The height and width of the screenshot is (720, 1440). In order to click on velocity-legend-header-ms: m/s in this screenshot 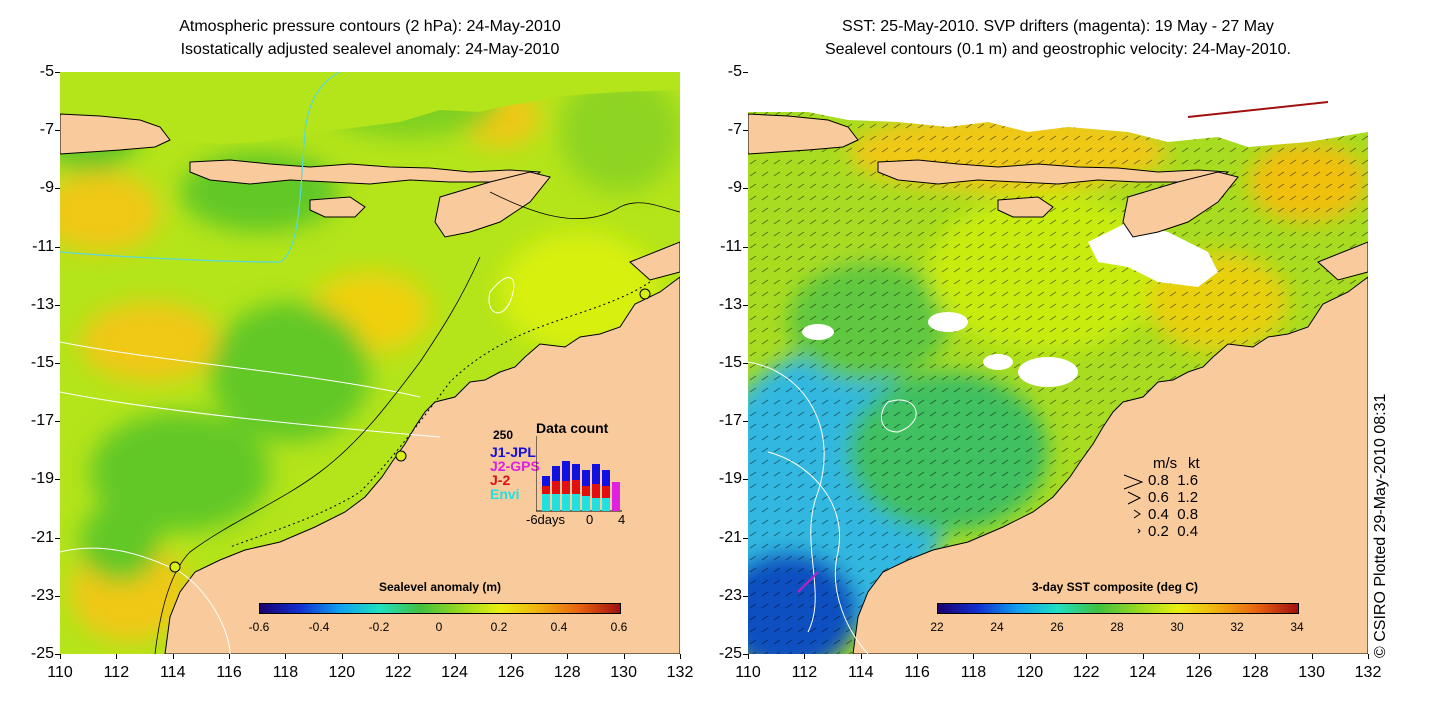, I will do `click(1165, 463)`.